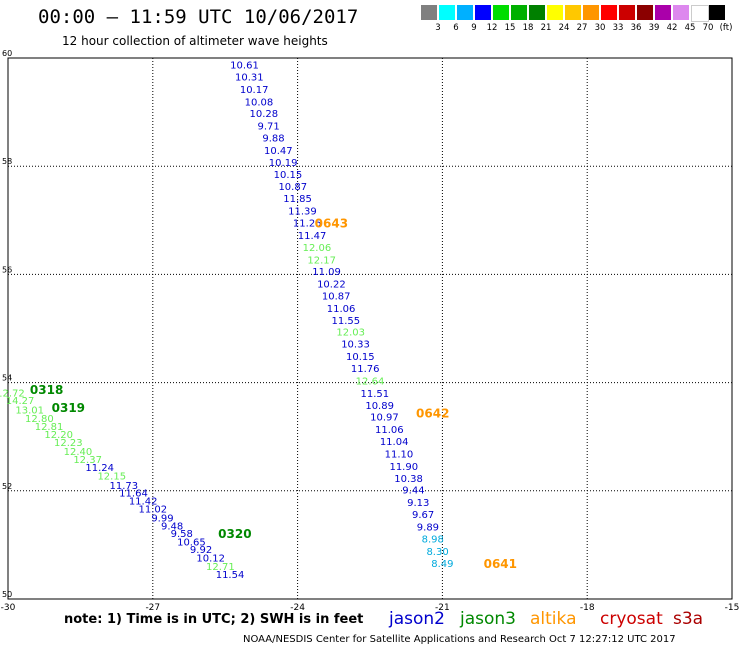 The image size is (740, 650). Describe the element at coordinates (582, 28) in the screenshot. I see `legend-label: 27` at that location.